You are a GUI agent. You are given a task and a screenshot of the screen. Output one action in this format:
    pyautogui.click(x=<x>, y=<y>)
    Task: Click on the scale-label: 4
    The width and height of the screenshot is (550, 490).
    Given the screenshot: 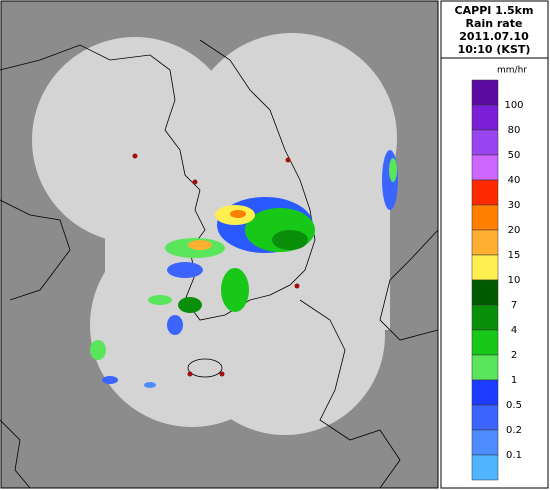 What is the action you would take?
    pyautogui.click(x=514, y=330)
    